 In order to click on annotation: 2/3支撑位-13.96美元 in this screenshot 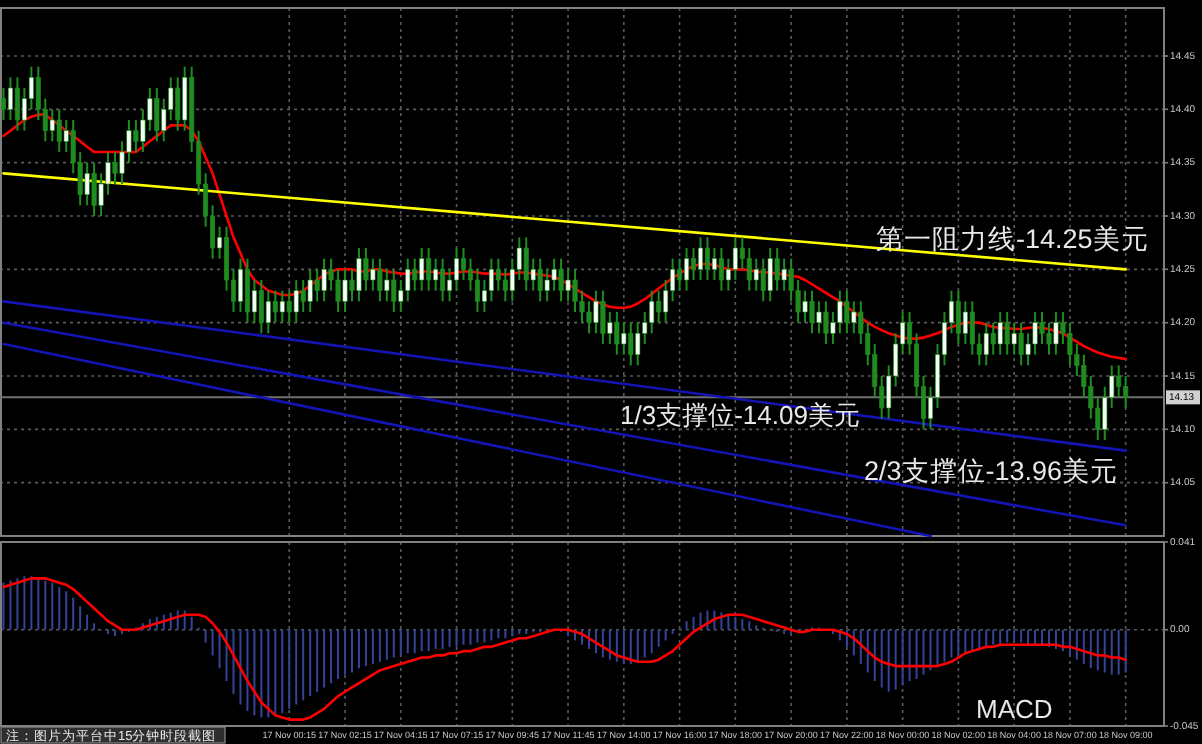, I will do `click(991, 471)`.